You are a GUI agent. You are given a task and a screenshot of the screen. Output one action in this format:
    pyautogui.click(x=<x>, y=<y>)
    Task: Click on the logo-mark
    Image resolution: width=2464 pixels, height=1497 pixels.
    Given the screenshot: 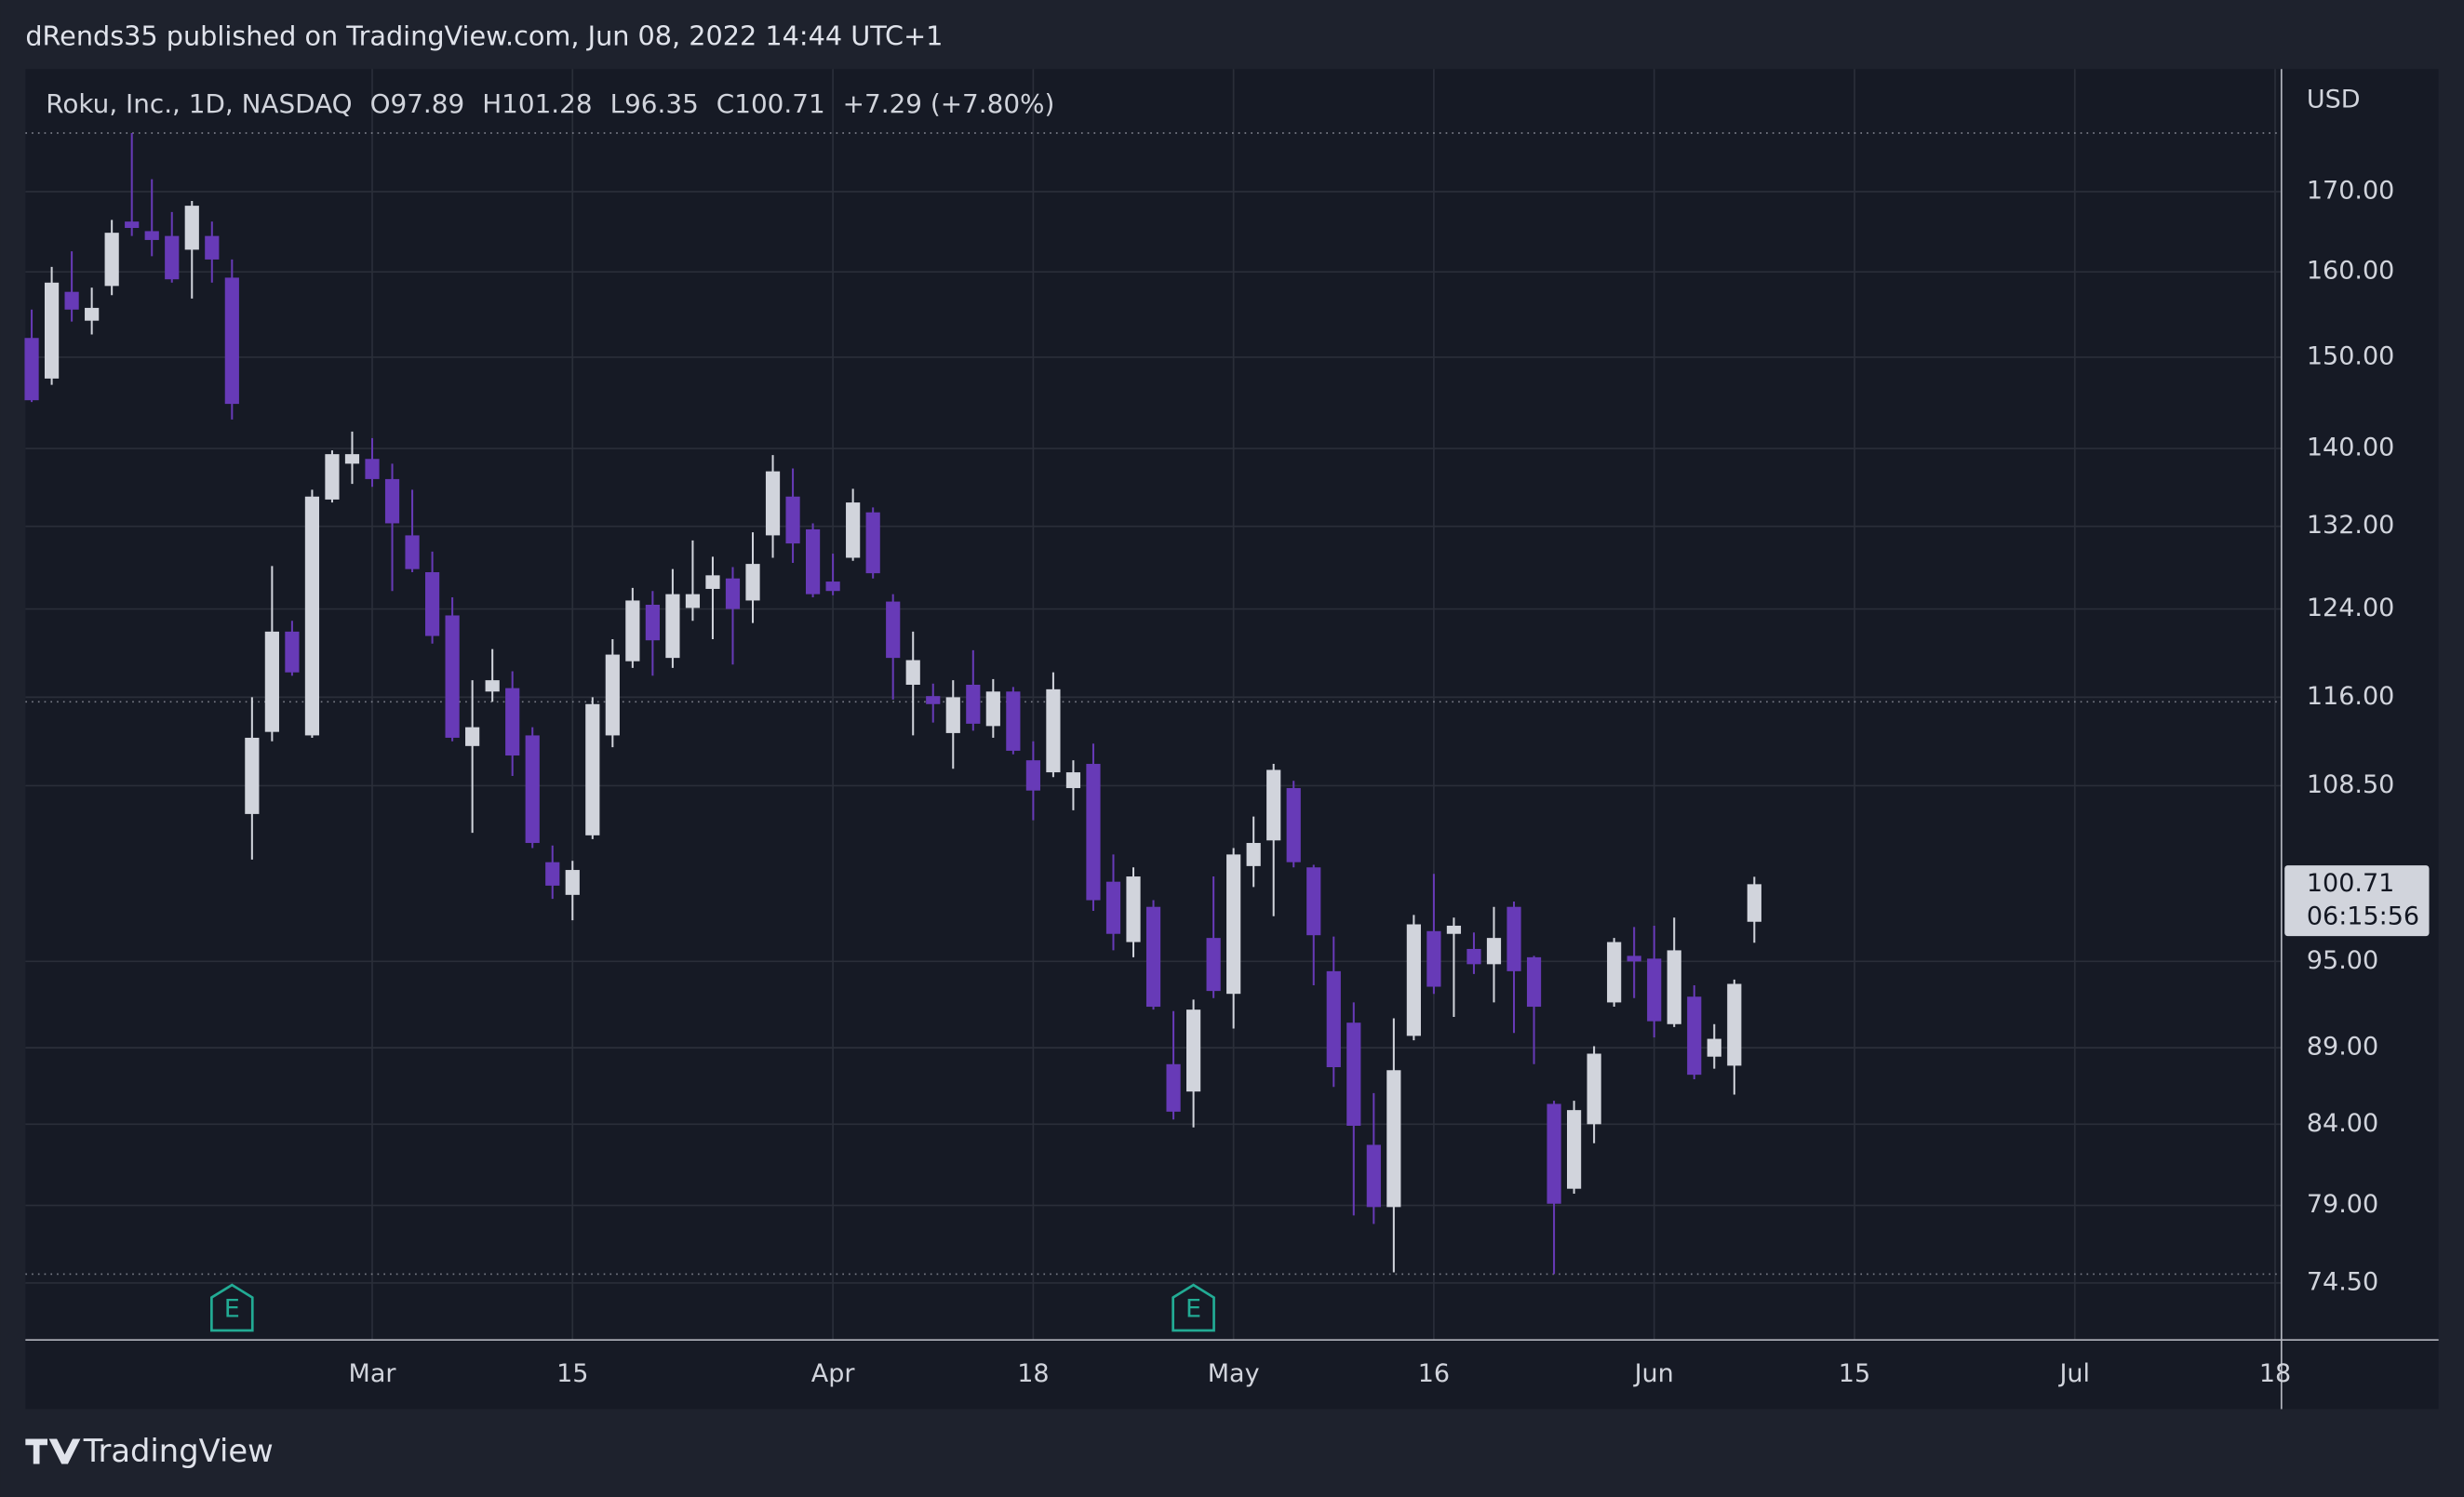 What is the action you would take?
    pyautogui.click(x=53, y=1451)
    